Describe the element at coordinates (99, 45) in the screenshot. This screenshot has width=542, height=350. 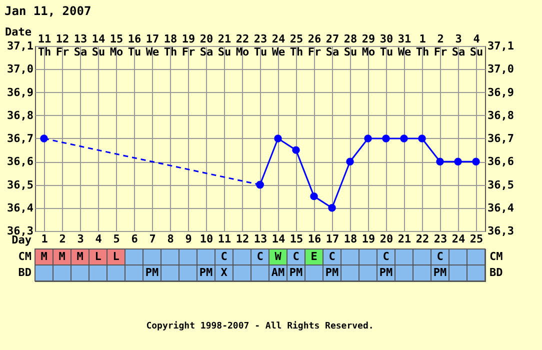
I see `x-tick-label: 14 Su` at that location.